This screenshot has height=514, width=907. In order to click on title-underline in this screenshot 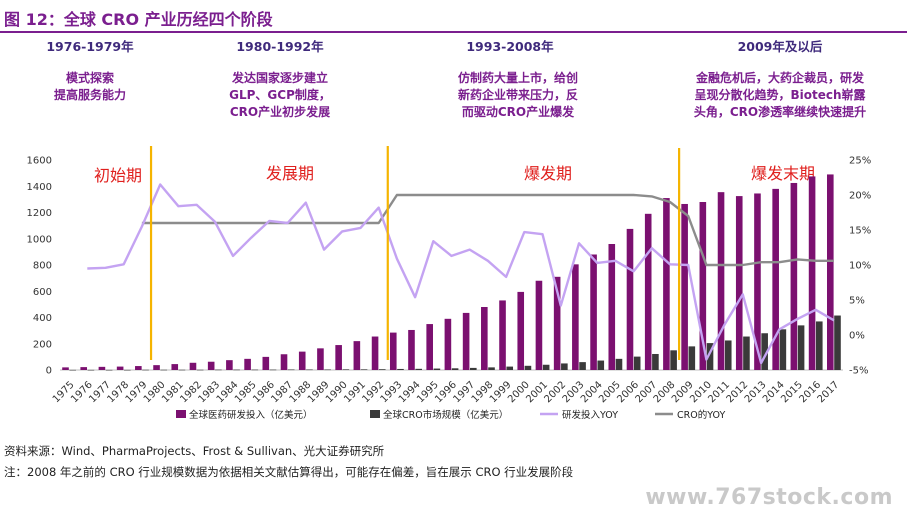, I will do `click(453, 32)`.